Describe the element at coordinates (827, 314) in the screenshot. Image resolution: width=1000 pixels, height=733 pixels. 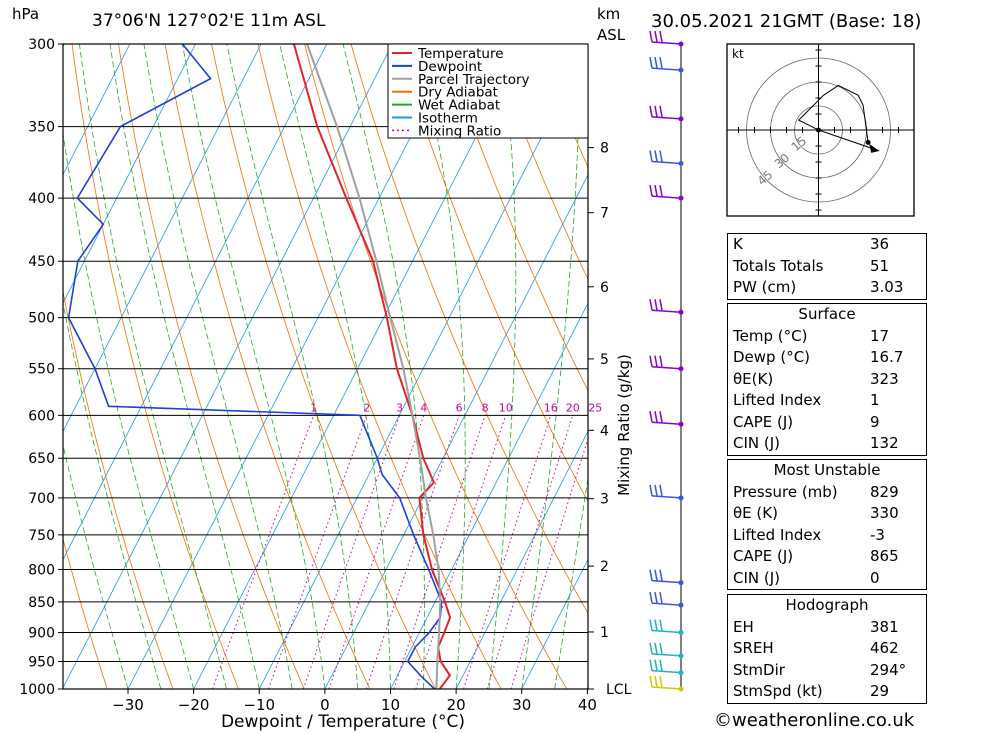
I see `surface-title: Surface` at that location.